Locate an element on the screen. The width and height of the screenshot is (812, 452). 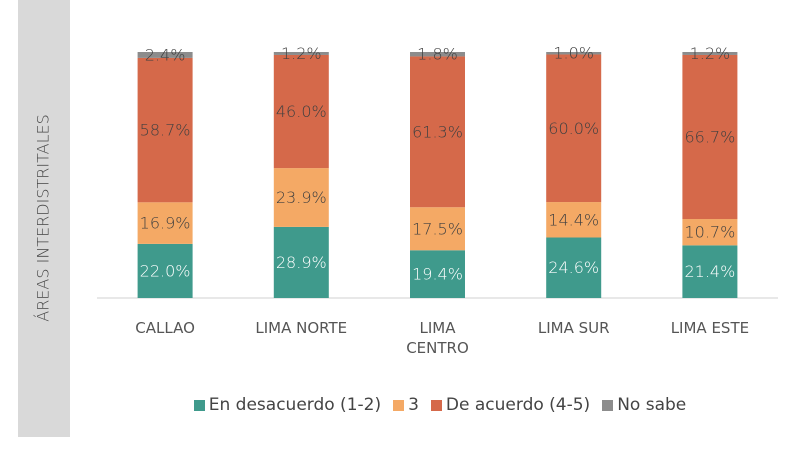
data-label: 66.7% is located at coordinates (709, 136).